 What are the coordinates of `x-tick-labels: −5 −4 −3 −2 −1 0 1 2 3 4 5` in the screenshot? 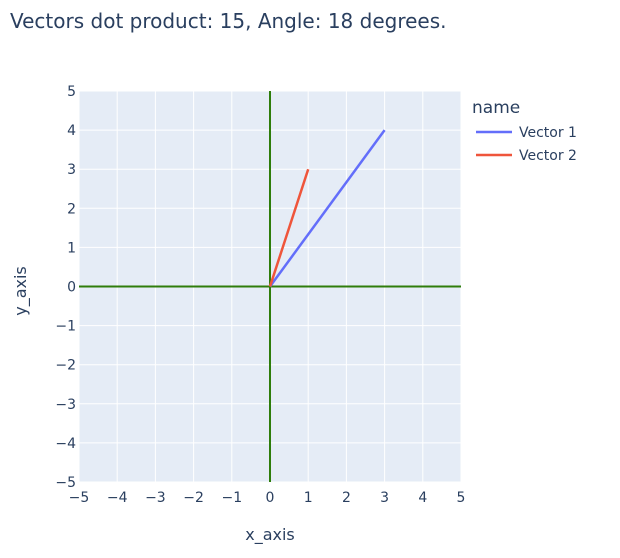 It's located at (267, 498).